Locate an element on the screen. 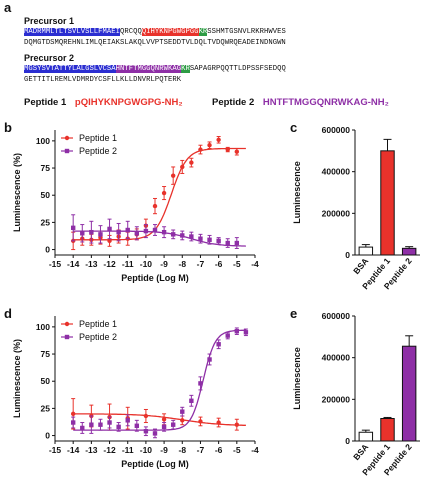 This screenshot has width=430, height=500. remainder-2: SAPAGRPQQTTLDPSSFSEDQQ is located at coordinates (237, 69).